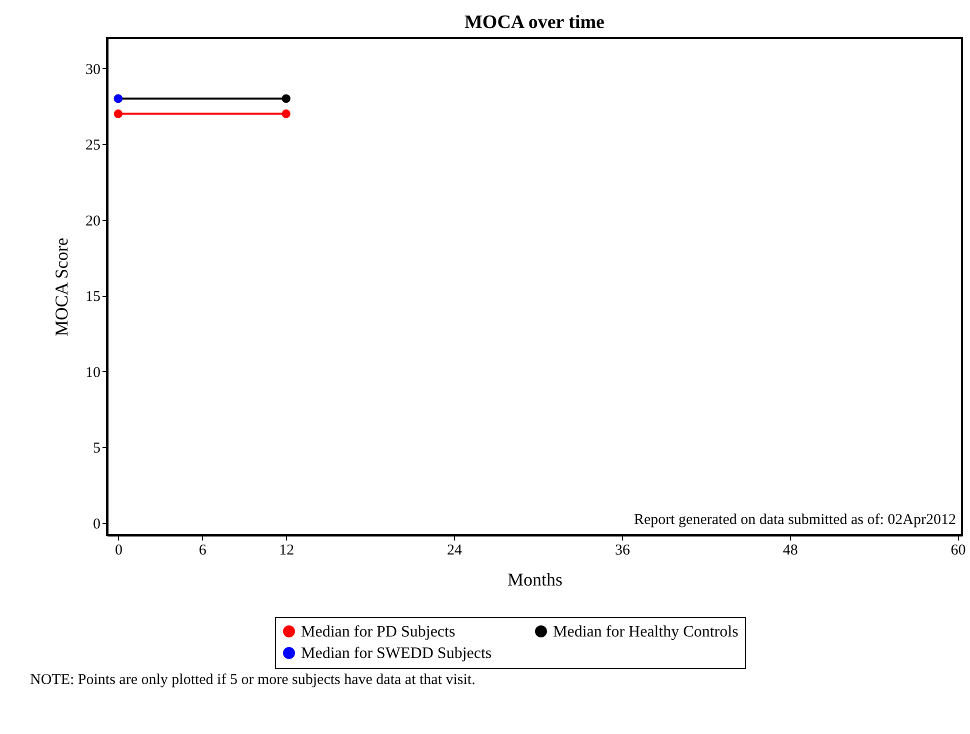 Image resolution: width=970 pixels, height=734 pixels. What do you see at coordinates (93, 70) in the screenshot?
I see `y-tick-label: 30` at bounding box center [93, 70].